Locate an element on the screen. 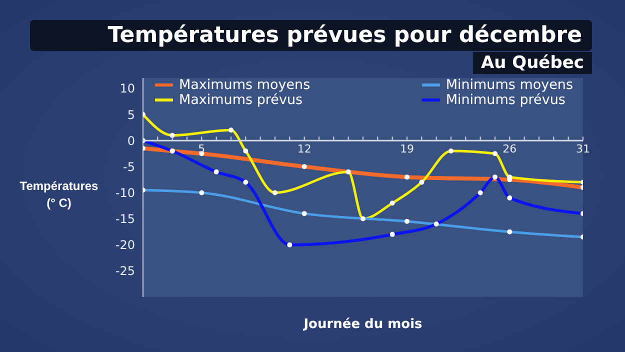  legend-label: Minimums moyens is located at coordinates (509, 84).